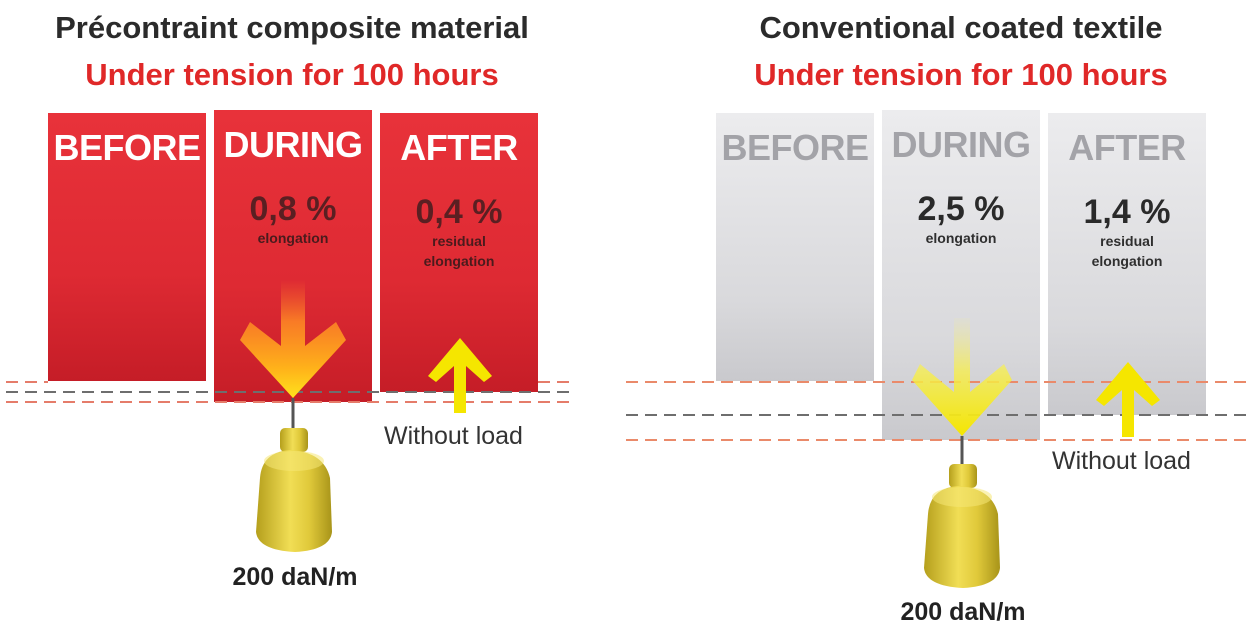  Describe the element at coordinates (1127, 212) in the screenshot. I see `residual-elongation-value: 1,4 %` at that location.